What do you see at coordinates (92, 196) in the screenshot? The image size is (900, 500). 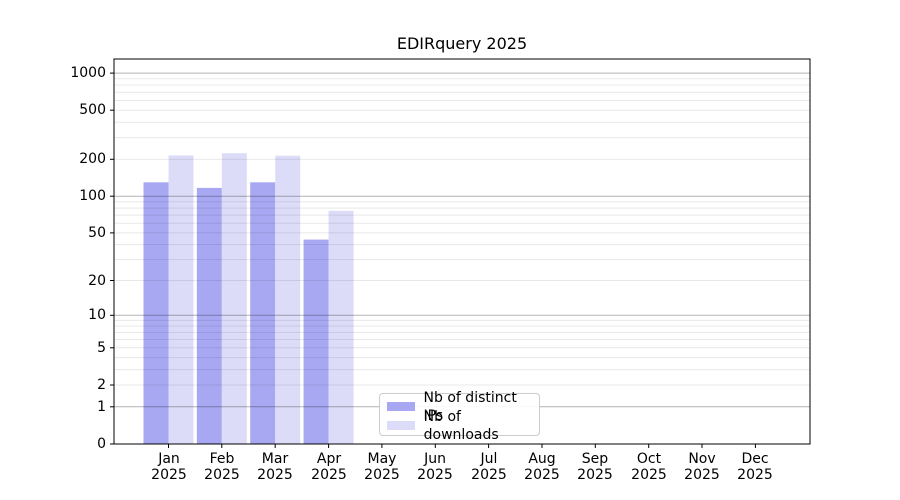 I see `y-tick-label: 100` at bounding box center [92, 196].